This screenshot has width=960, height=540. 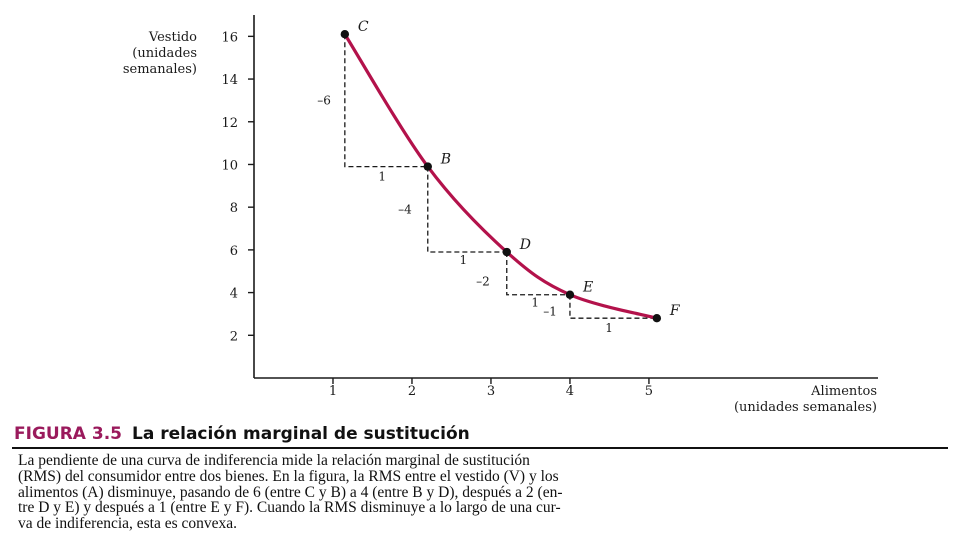 I want to click on y-tick-label: 12, so click(x=229, y=123).